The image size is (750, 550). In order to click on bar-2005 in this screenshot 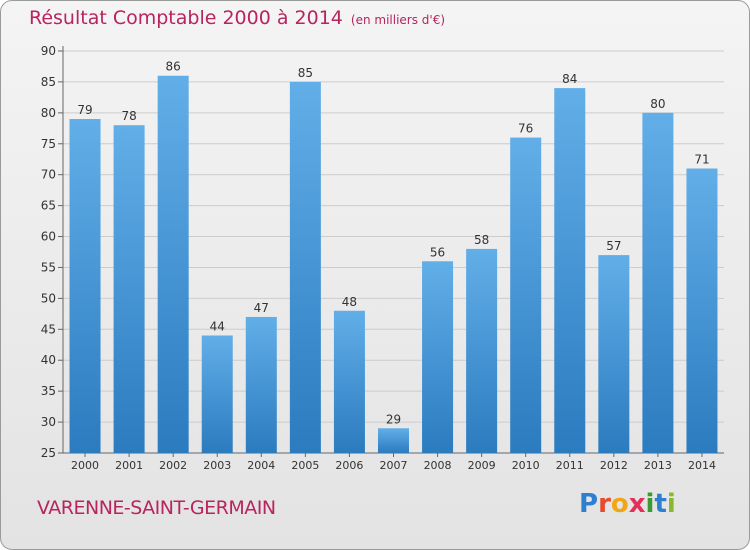, I will do `click(305, 267)`.